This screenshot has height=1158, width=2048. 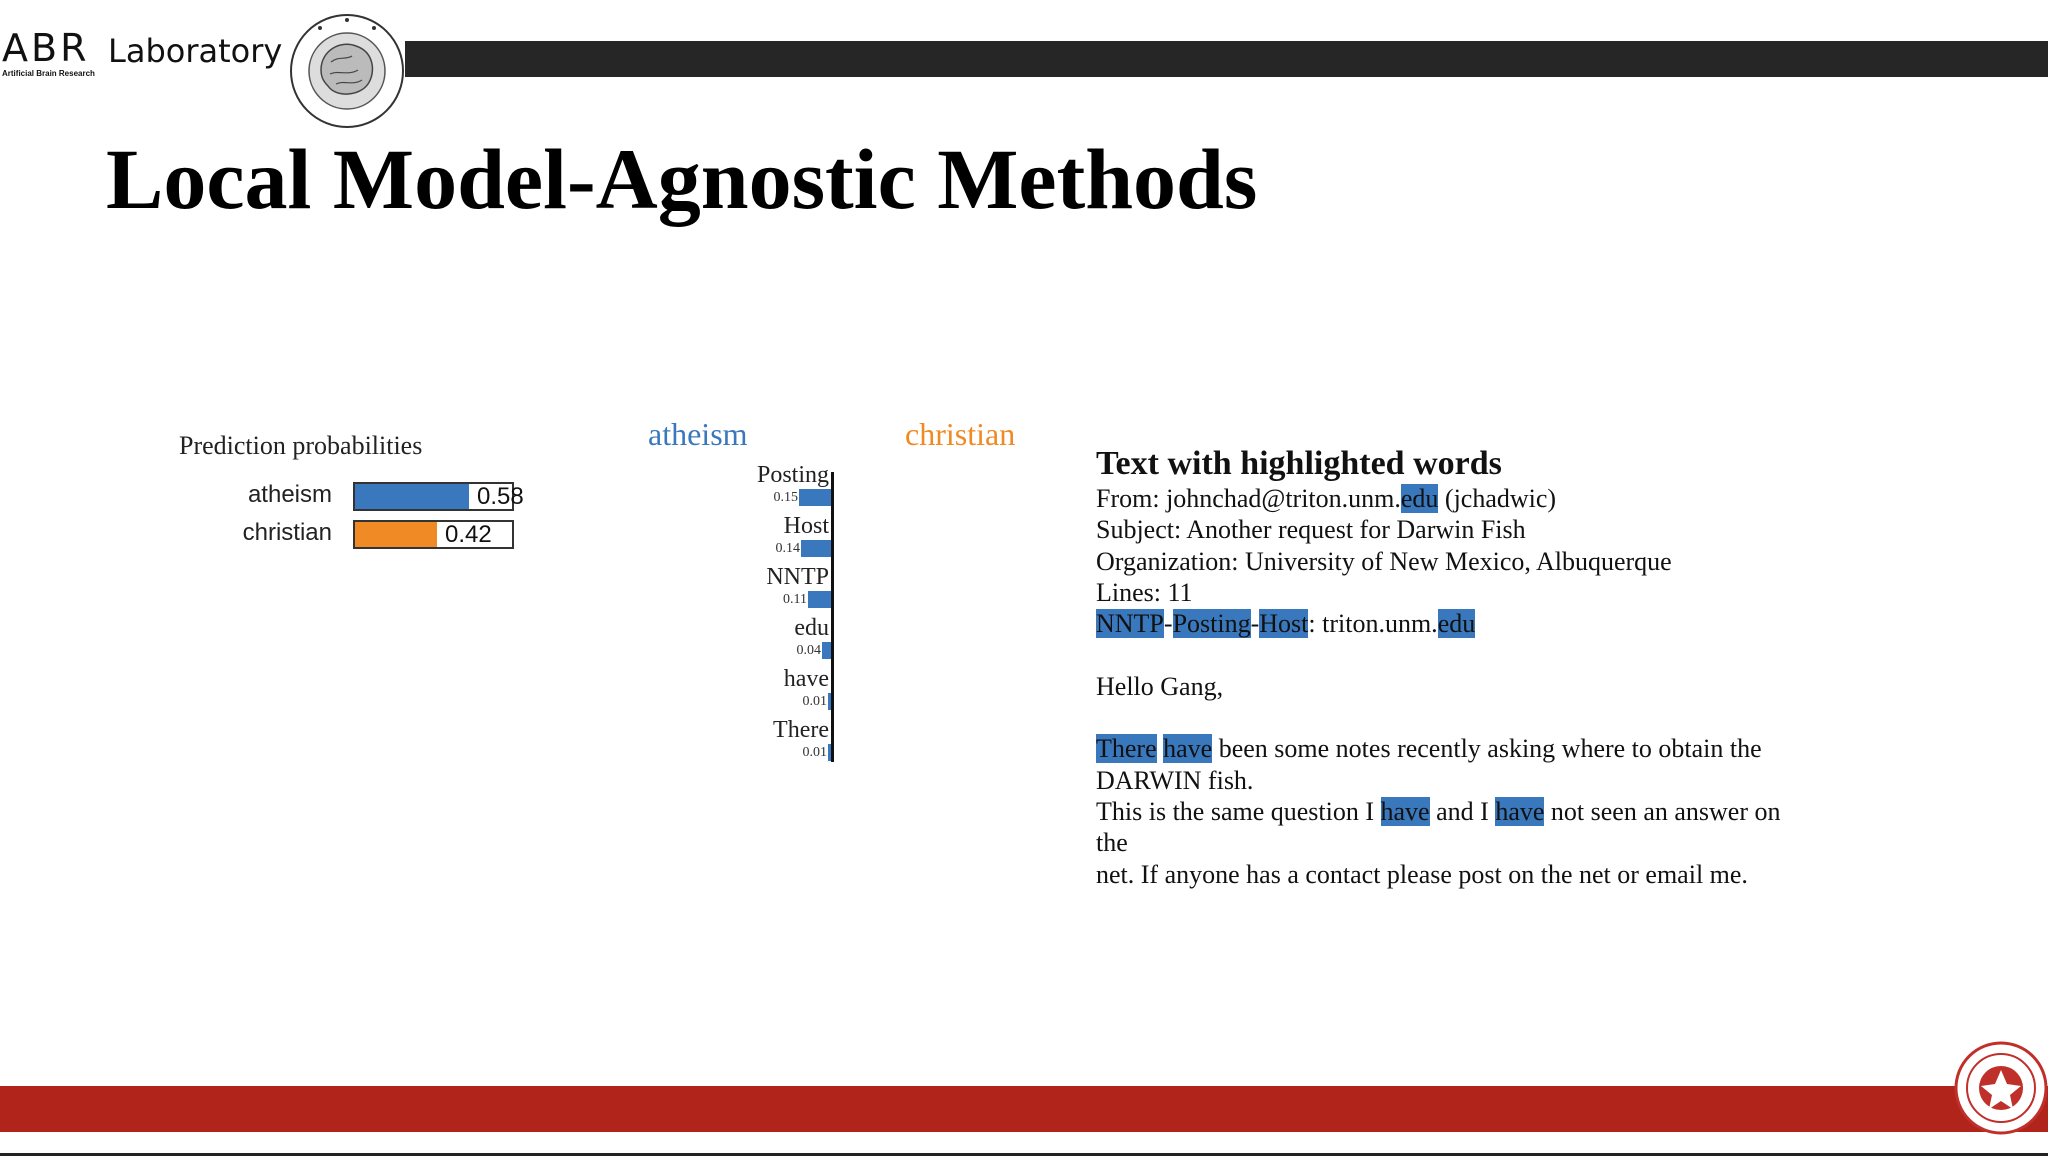 I want to click on text-segment: DARWIN fish., so click(x=1175, y=780).